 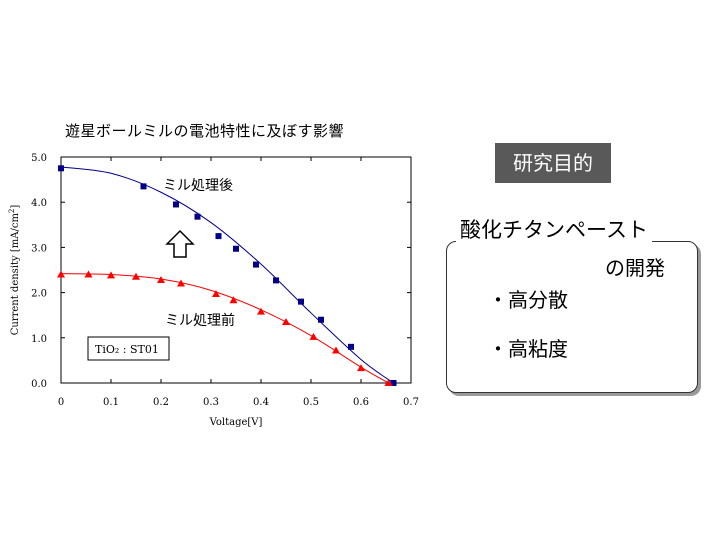 What do you see at coordinates (180, 243) in the screenshot?
I see `up-arrow-icon` at bounding box center [180, 243].